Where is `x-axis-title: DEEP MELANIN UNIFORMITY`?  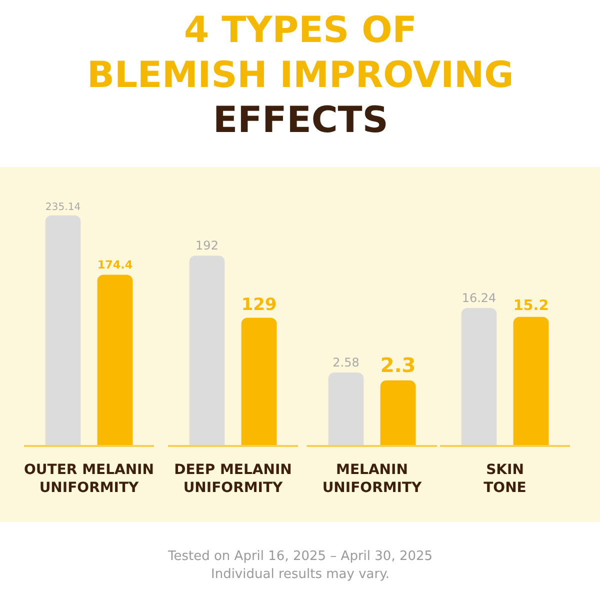
x-axis-title: DEEP MELANIN UNIFORMITY is located at coordinates (233, 479).